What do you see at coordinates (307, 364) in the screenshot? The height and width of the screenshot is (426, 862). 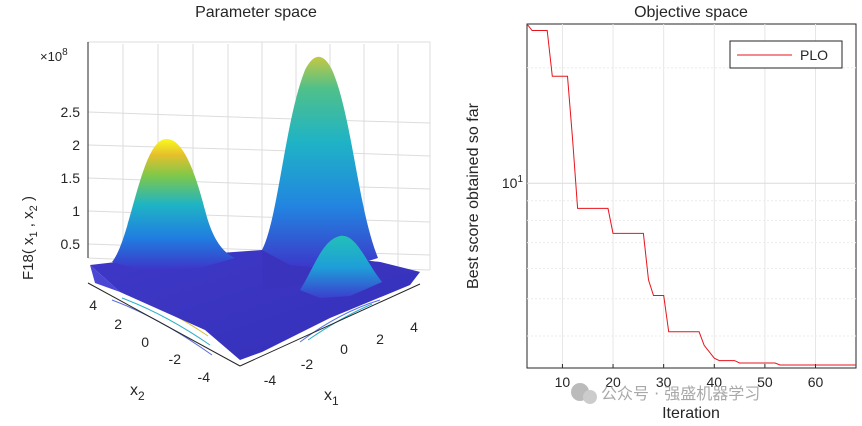 I see `x1-tick: -2` at bounding box center [307, 364].